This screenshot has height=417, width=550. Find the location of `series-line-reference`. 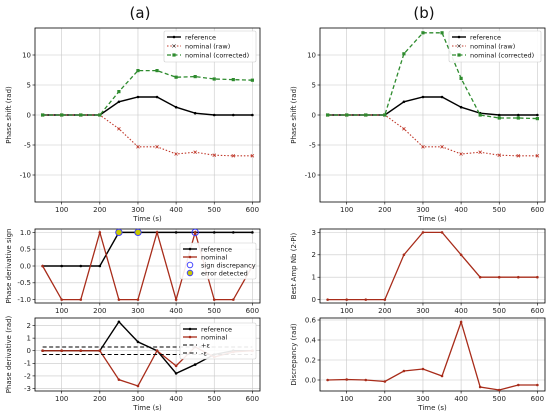

series-line-reference is located at coordinates (147, 106).